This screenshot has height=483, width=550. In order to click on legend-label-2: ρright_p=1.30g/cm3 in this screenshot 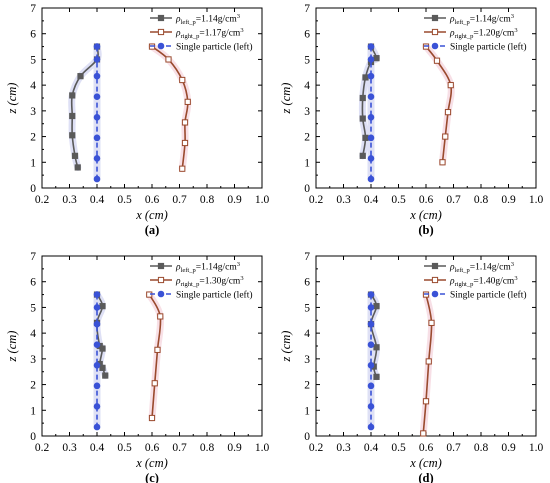, I will do `click(209, 281)`.